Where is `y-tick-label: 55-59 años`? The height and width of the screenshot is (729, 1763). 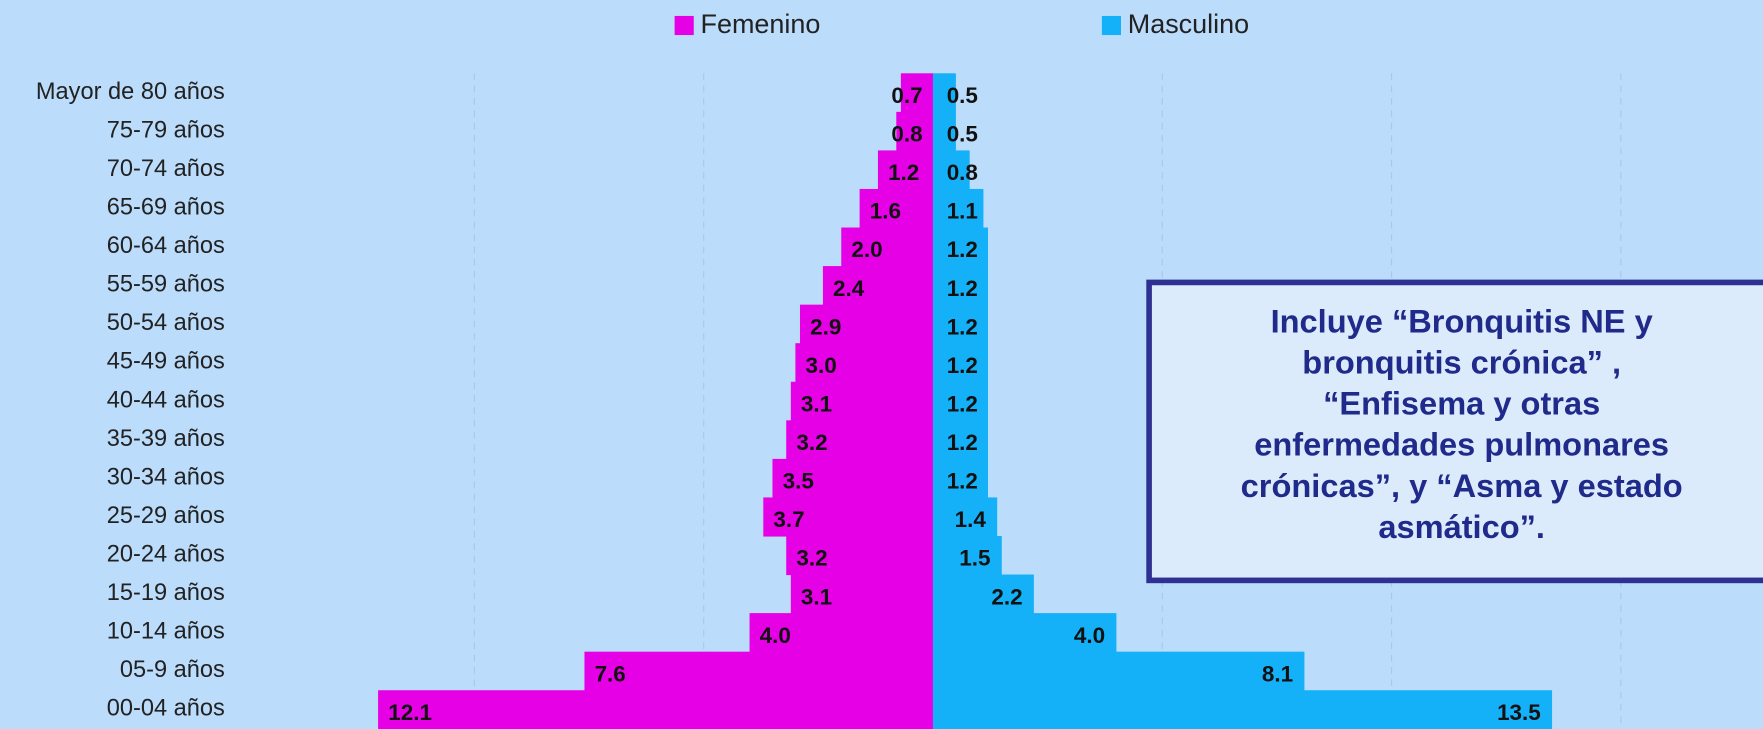
y-tick-label: 55-59 años is located at coordinates (166, 285).